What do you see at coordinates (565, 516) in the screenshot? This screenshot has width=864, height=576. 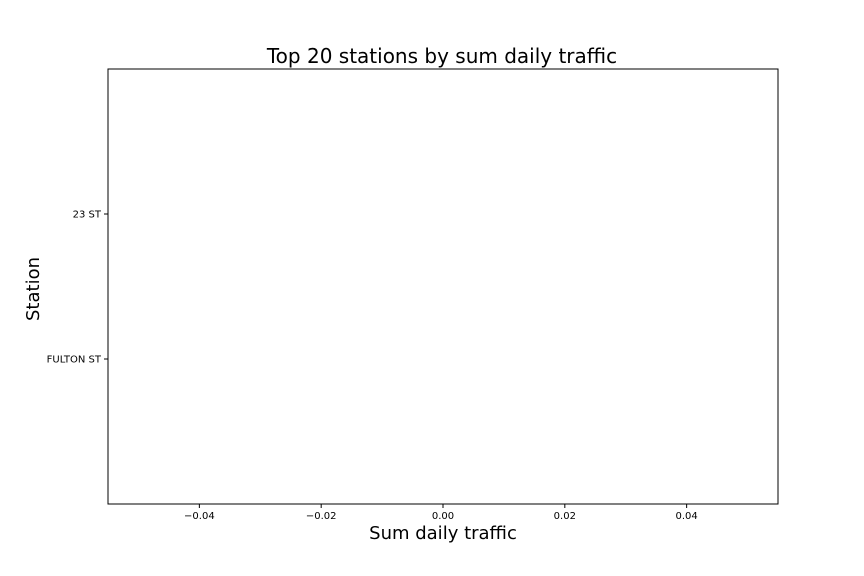 I see `x-tick-label: 0.02` at bounding box center [565, 516].